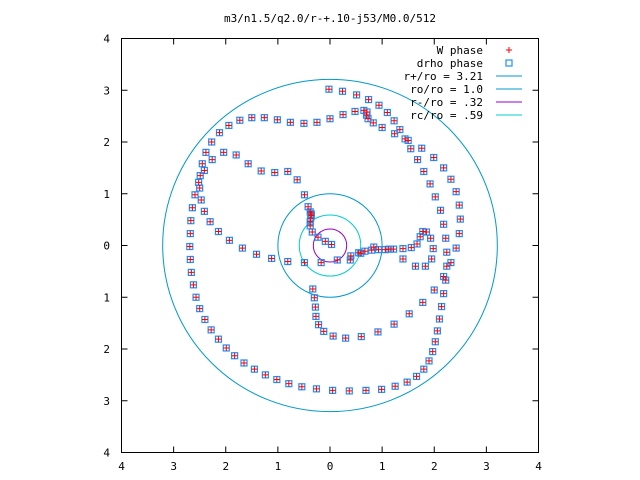  What do you see at coordinates (278, 466) in the screenshot?
I see `x-tick-label: 1` at bounding box center [278, 466].